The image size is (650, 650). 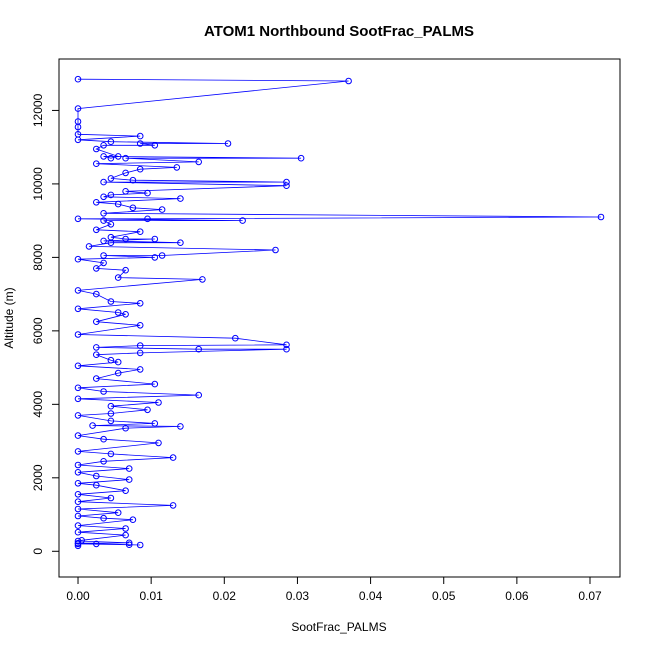 I want to click on y-tick-label: 12000, so click(x=38, y=110).